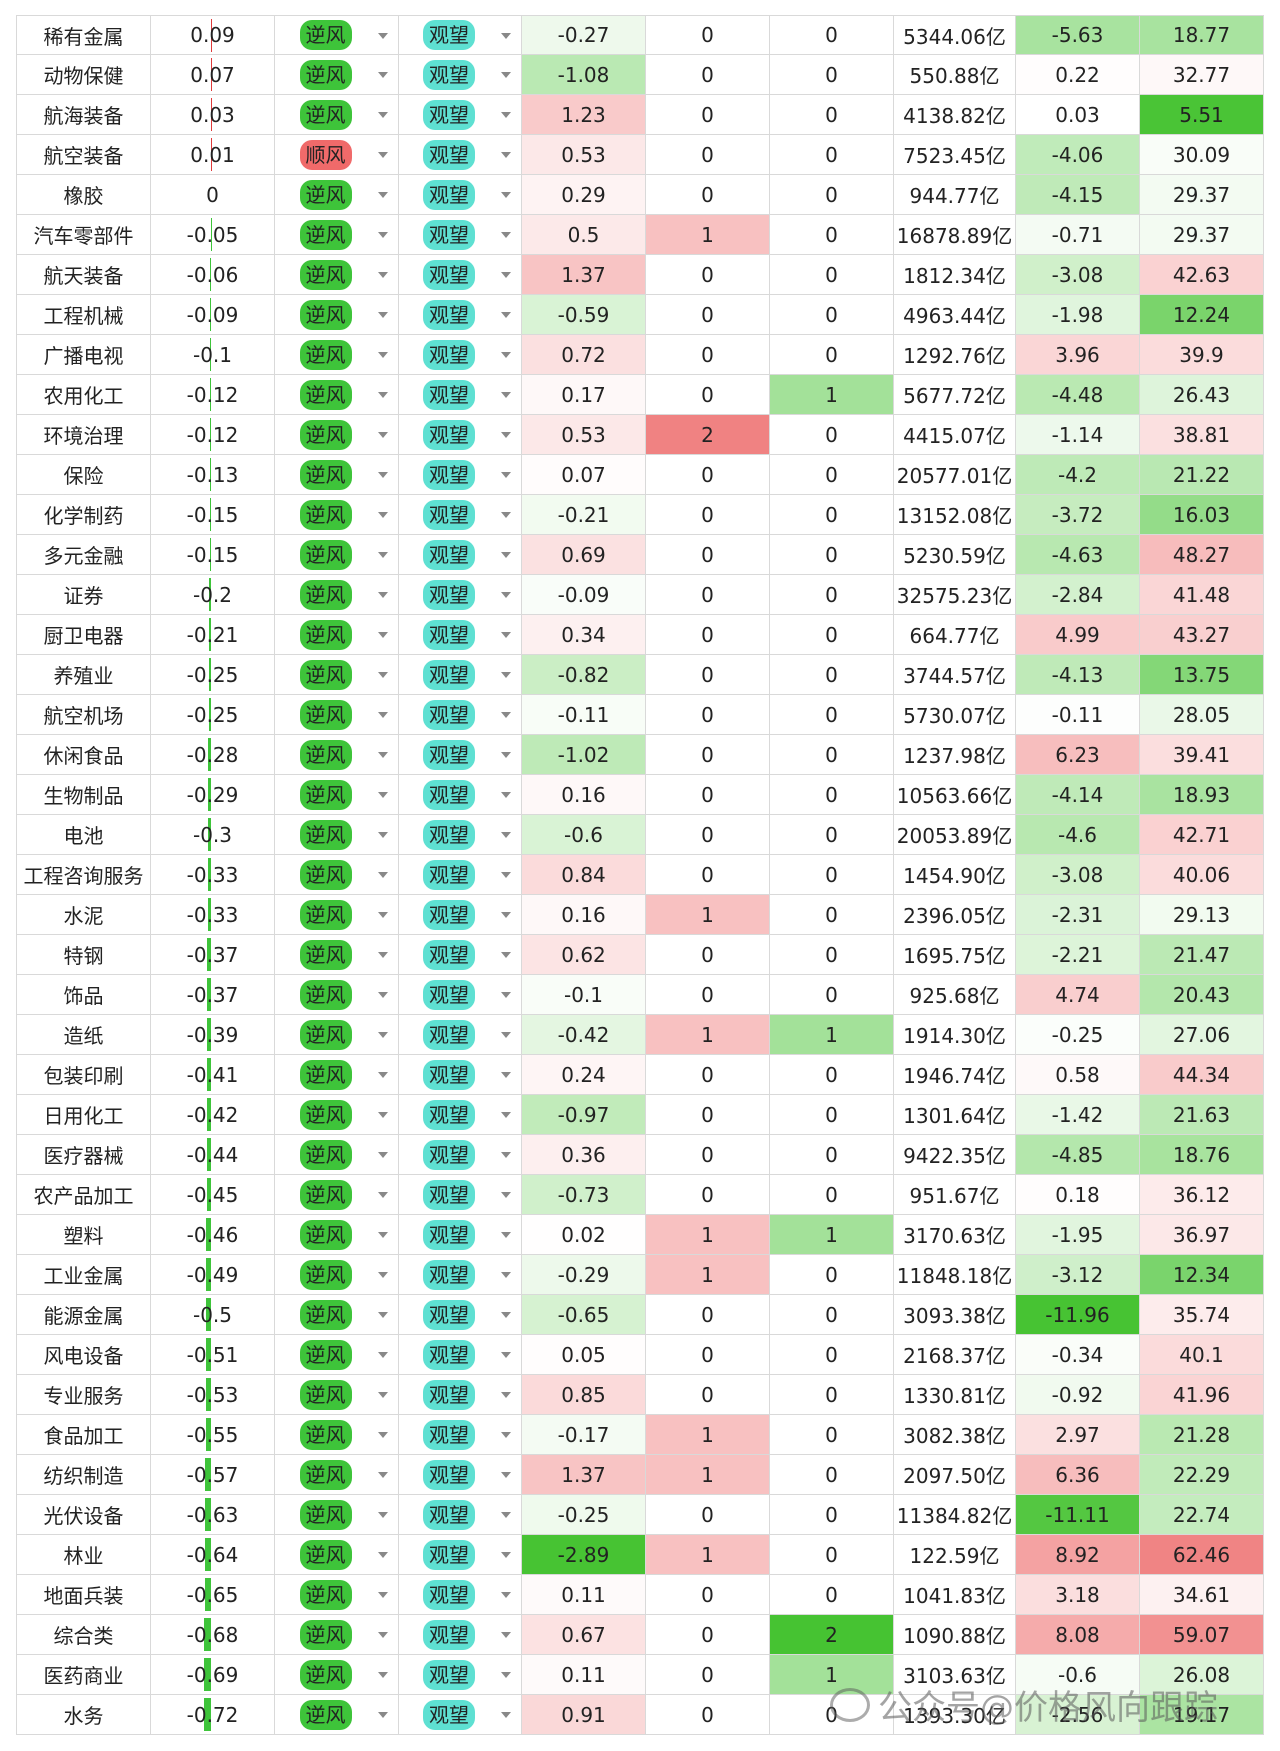  I want to click on table-cell: 7523.45亿, so click(955, 155).